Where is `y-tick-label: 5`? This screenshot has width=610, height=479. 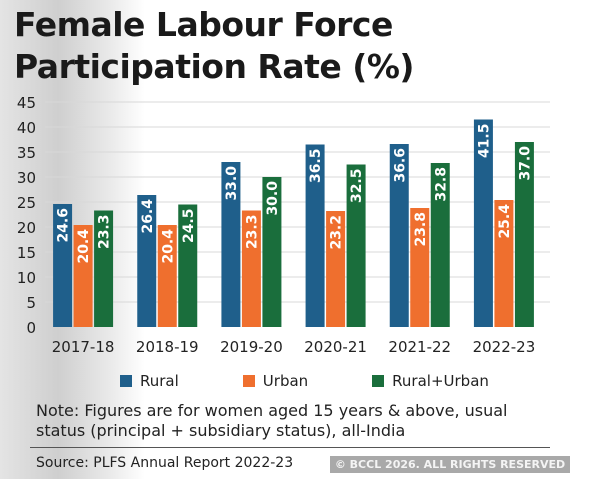 y-tick-label: 5 is located at coordinates (31, 303).